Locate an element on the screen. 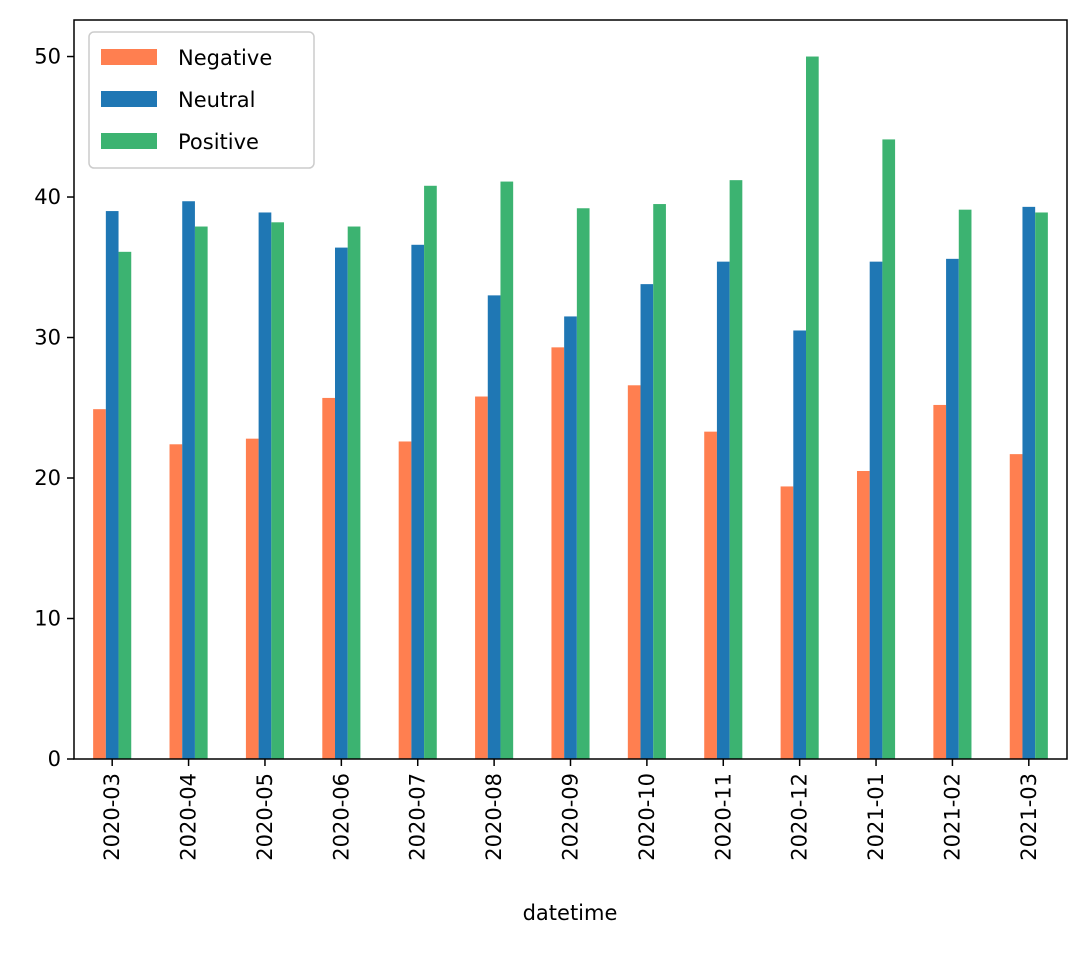 This screenshot has height=954, width=1086. legend: Negative Neutral Positive is located at coordinates (201, 100).